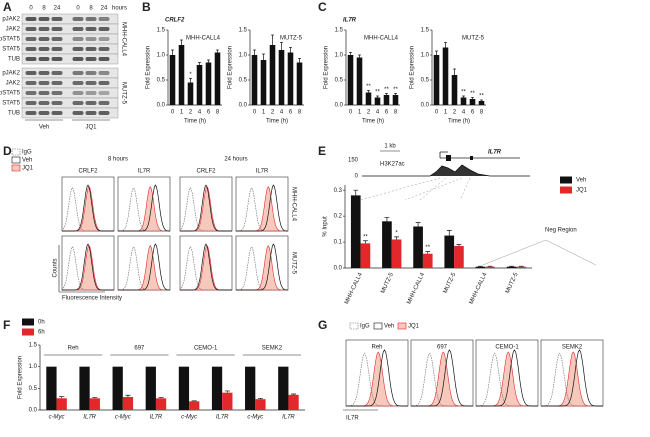  I want to click on x-axis-label: Time (h), so click(277, 122).